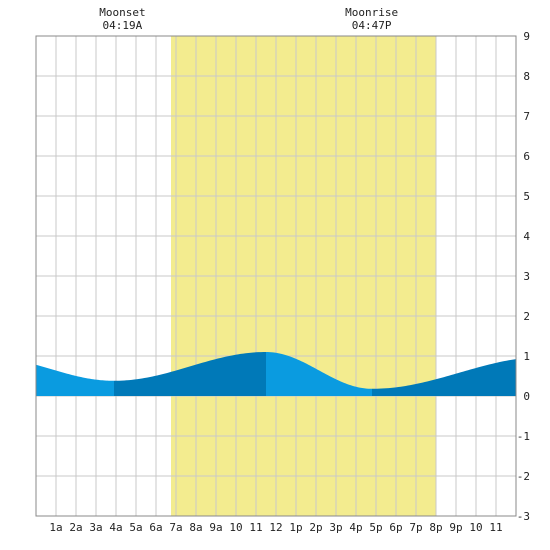 The width and height of the screenshot is (550, 550). What do you see at coordinates (526, 236) in the screenshot?
I see `y-tick-label: 4` at bounding box center [526, 236].